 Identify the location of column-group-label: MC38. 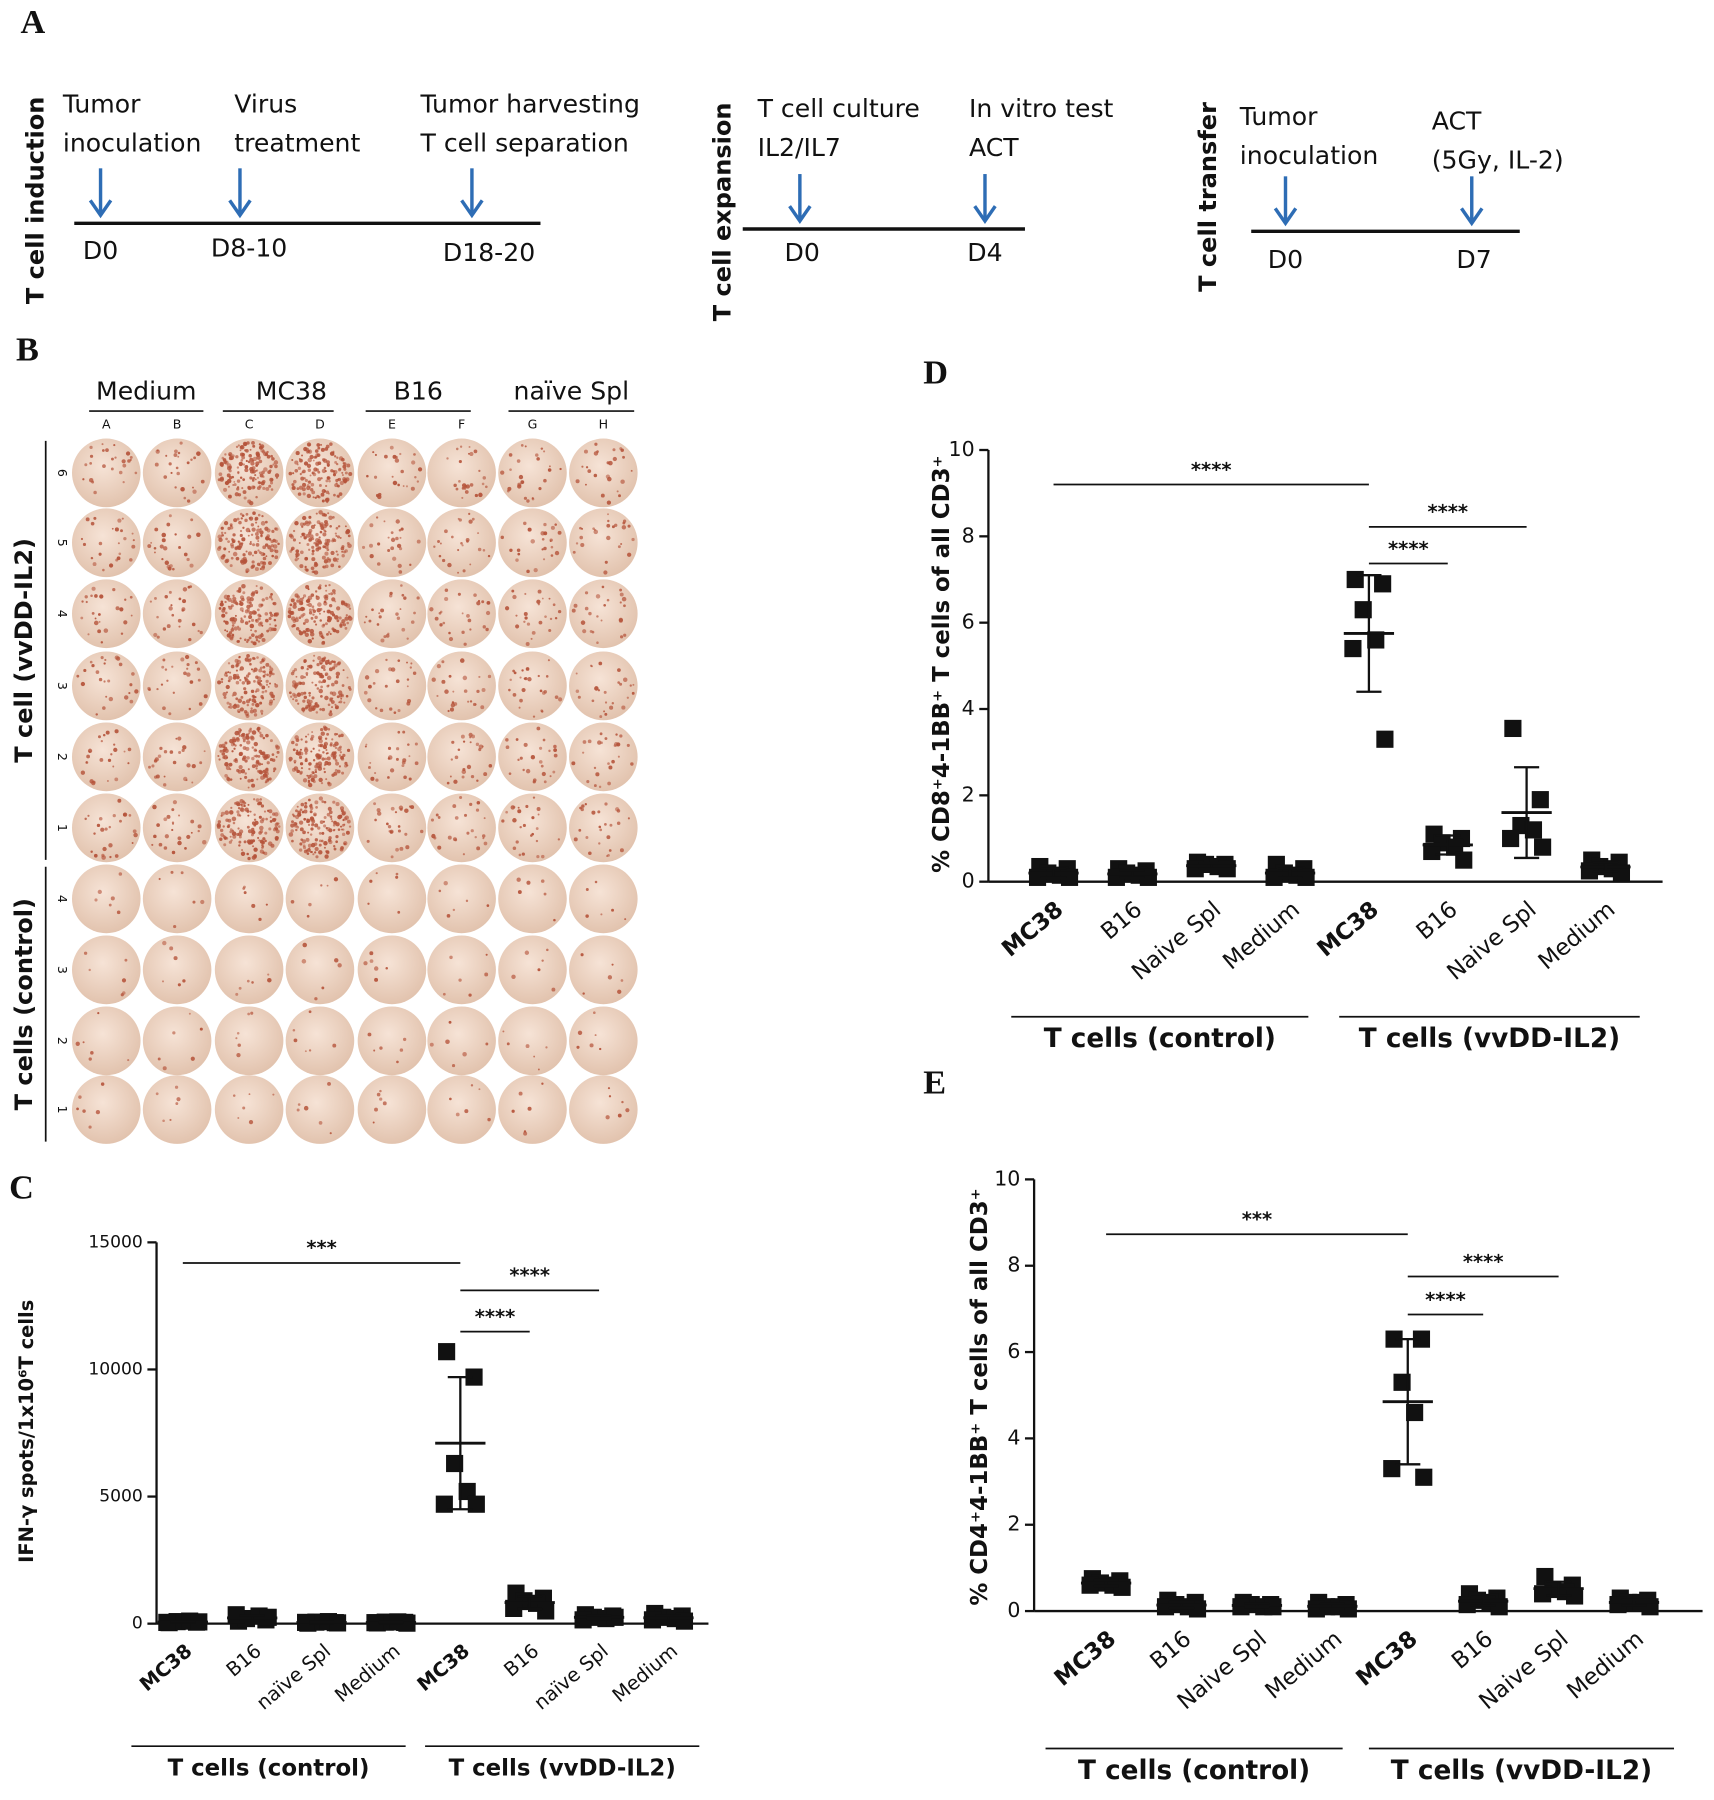
(291, 391).